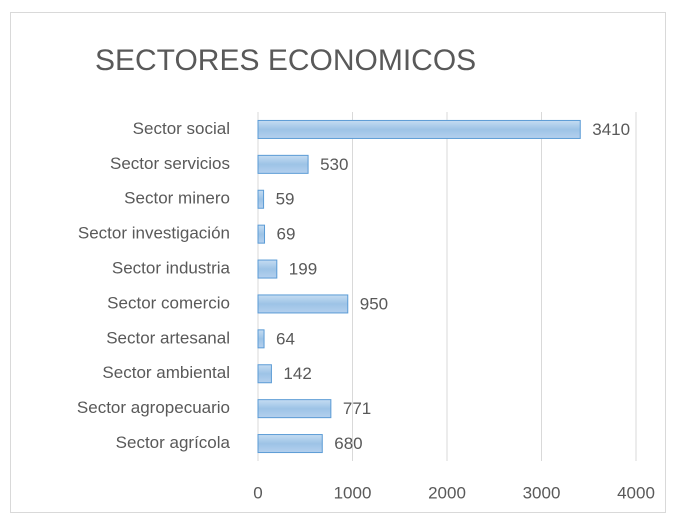 The width and height of the screenshot is (676, 516). Describe the element at coordinates (334, 164) in the screenshot. I see `data-label: 530` at that location.